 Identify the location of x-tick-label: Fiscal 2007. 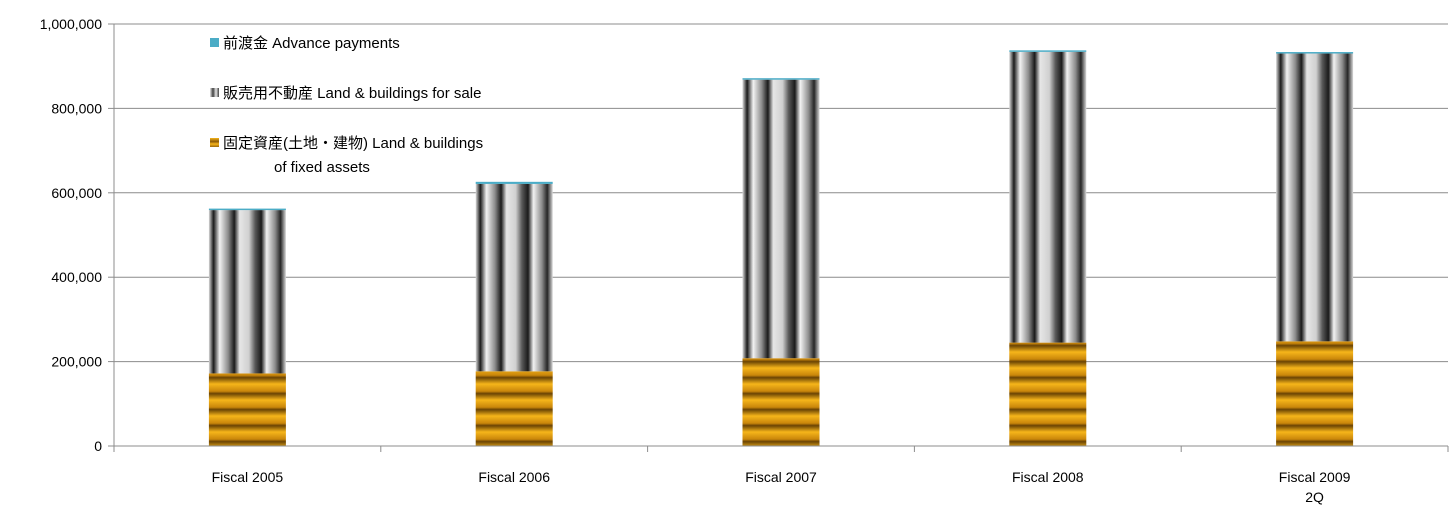
(781, 477).